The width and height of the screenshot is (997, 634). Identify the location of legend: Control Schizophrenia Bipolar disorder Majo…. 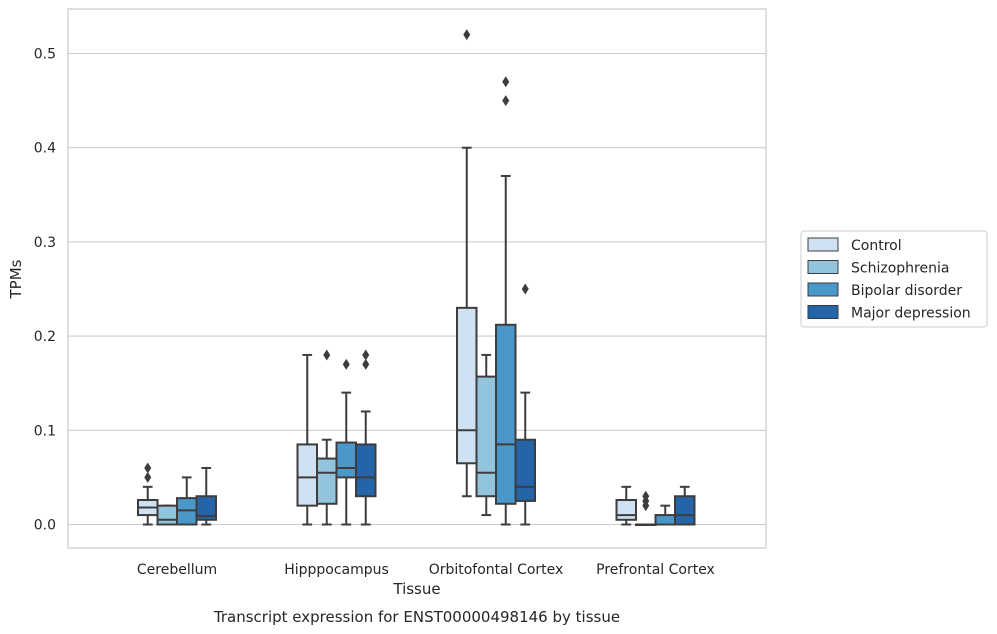
(894, 279).